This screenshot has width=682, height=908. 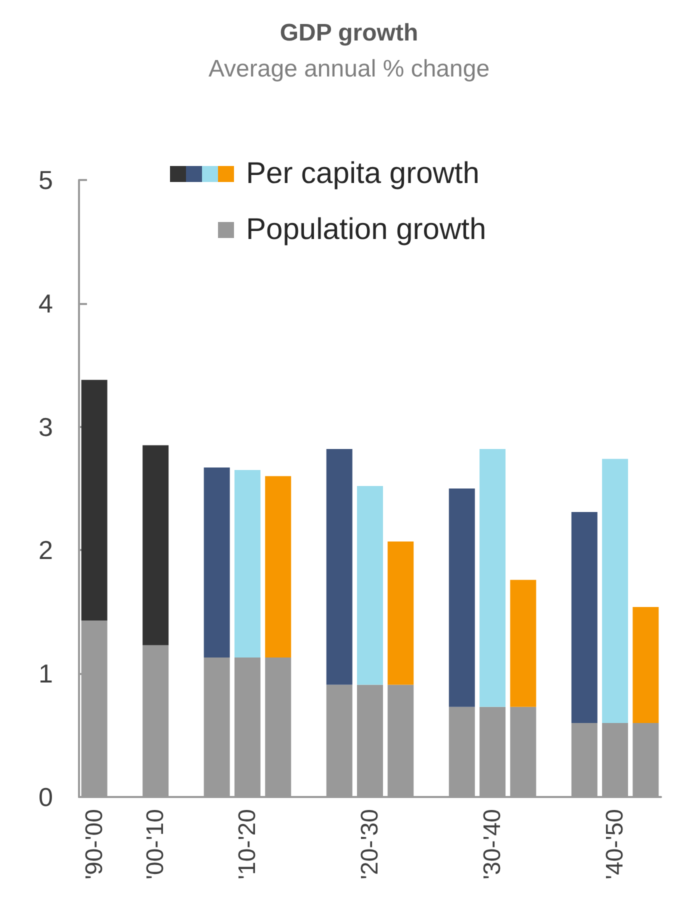 I want to click on y-tick-label: 2, so click(x=45, y=550).